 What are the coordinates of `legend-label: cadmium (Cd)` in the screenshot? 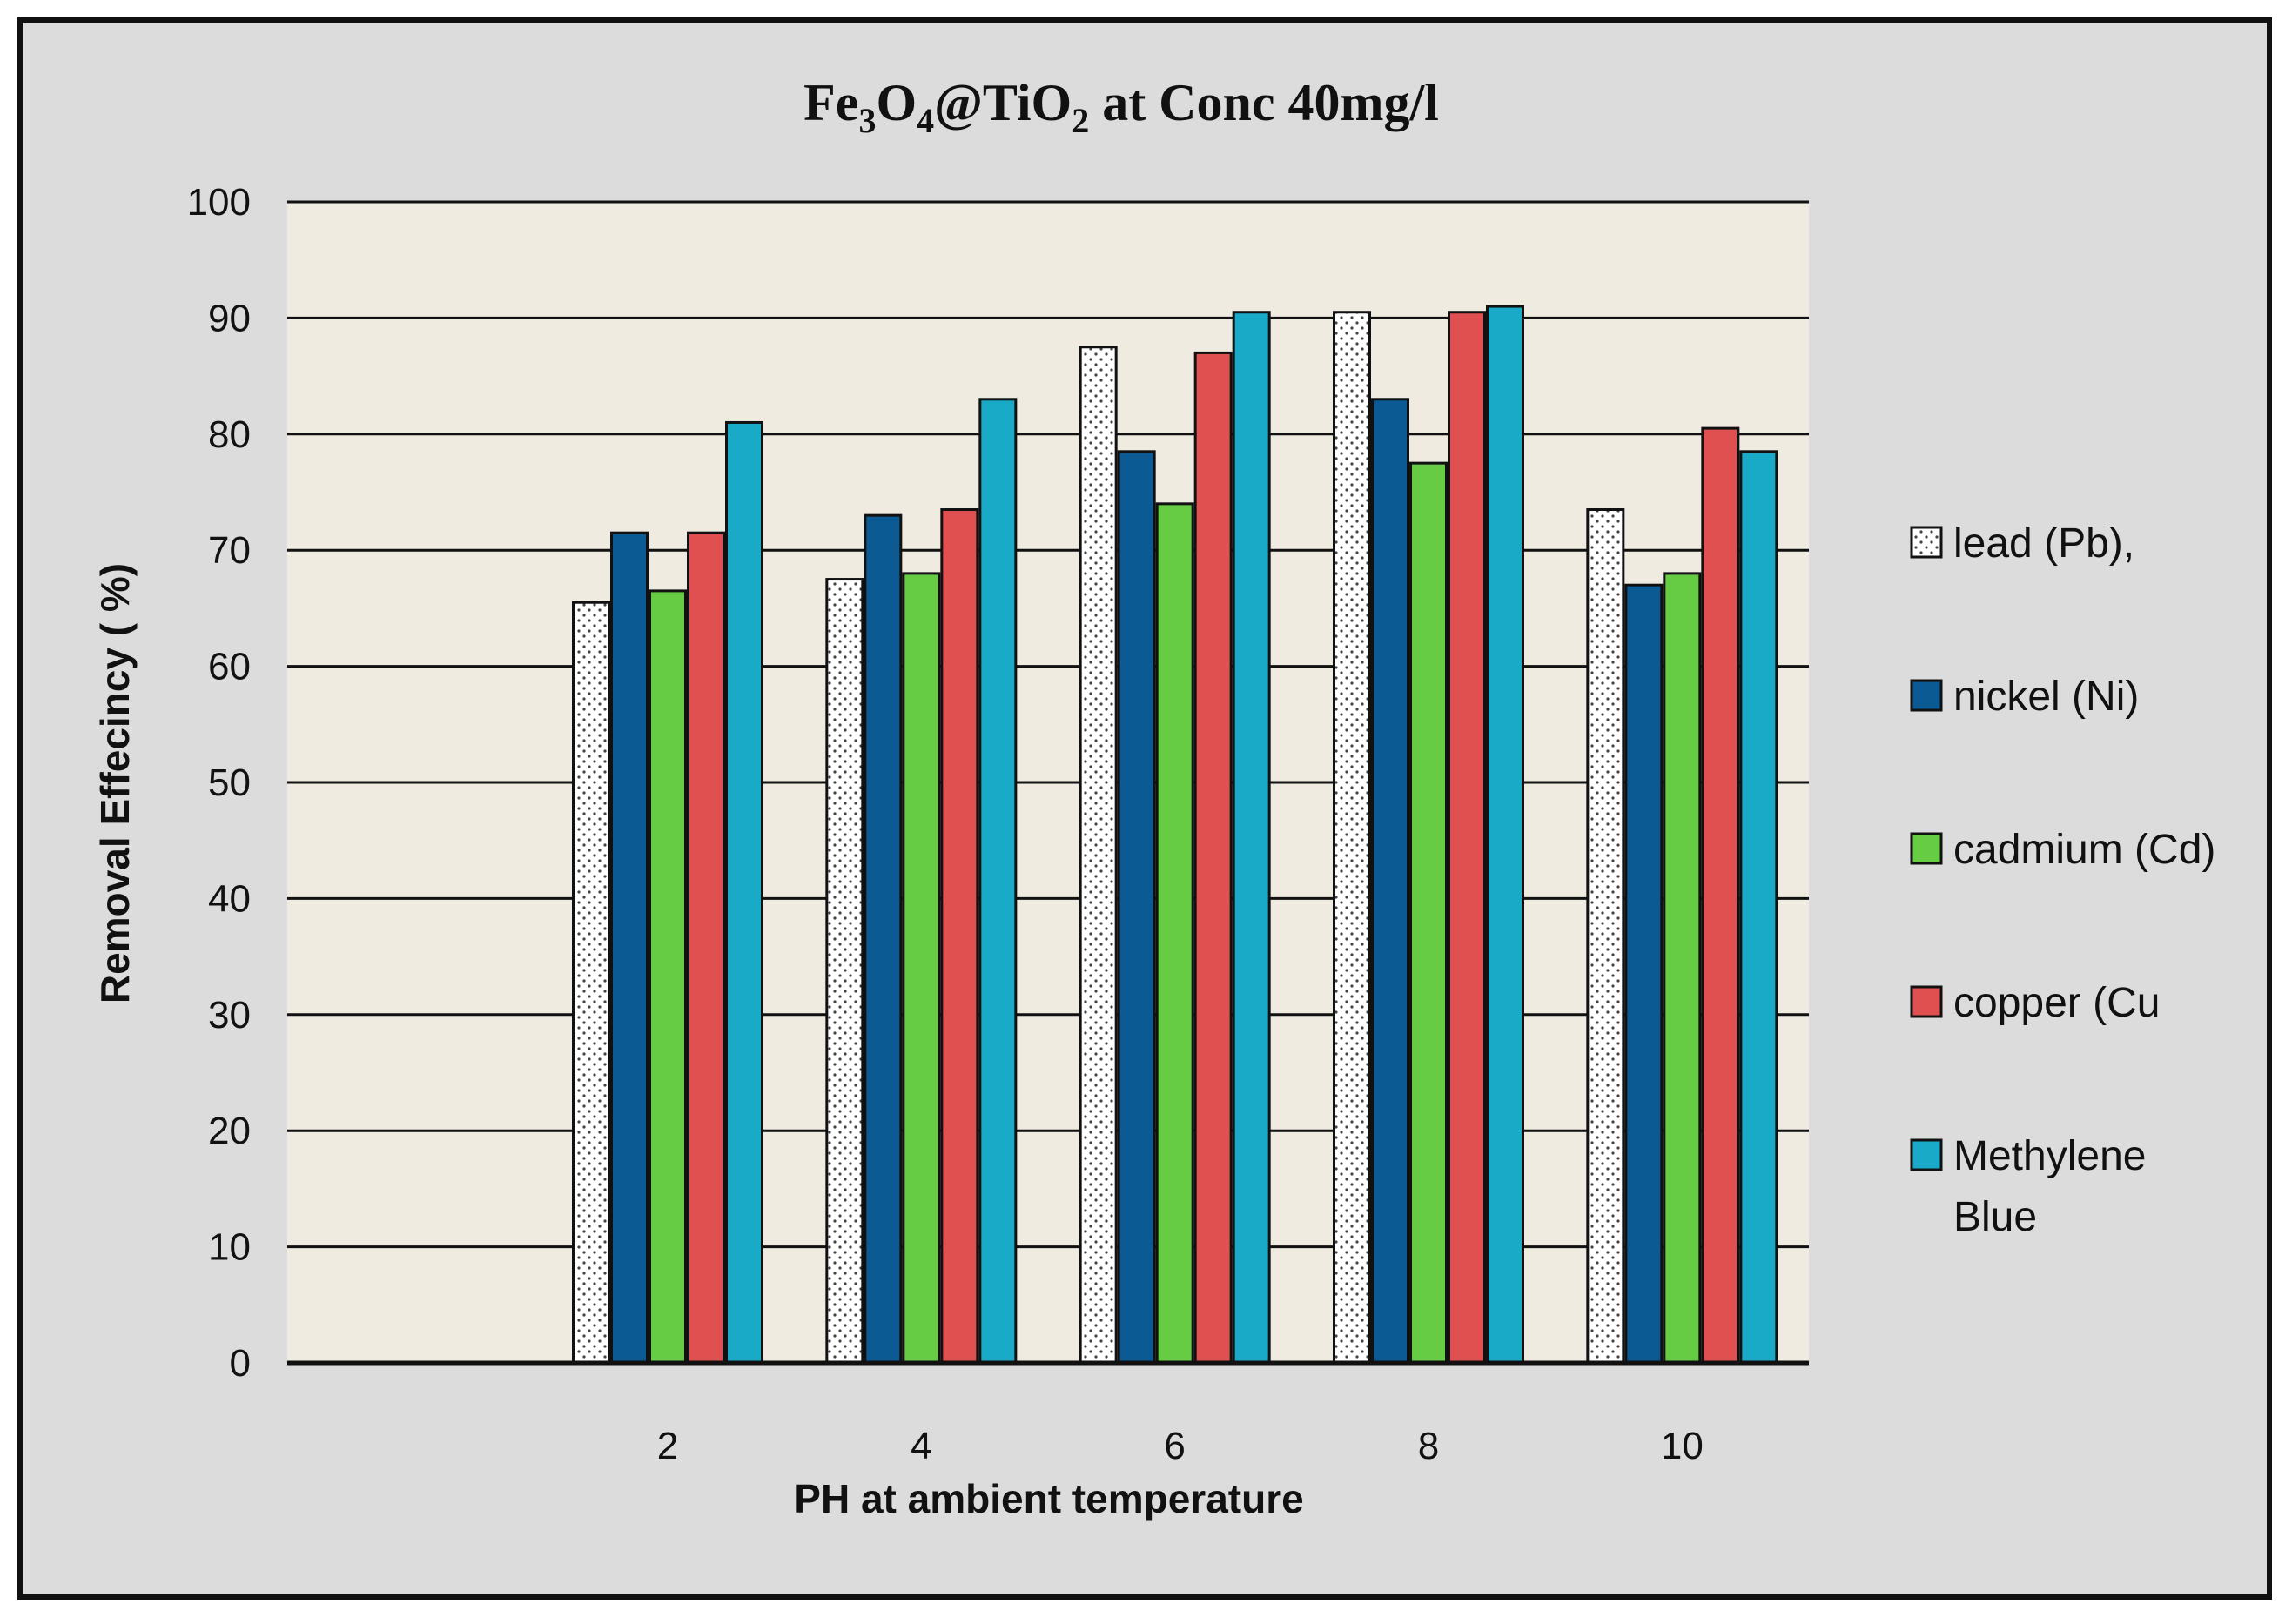 It's located at (2084, 850).